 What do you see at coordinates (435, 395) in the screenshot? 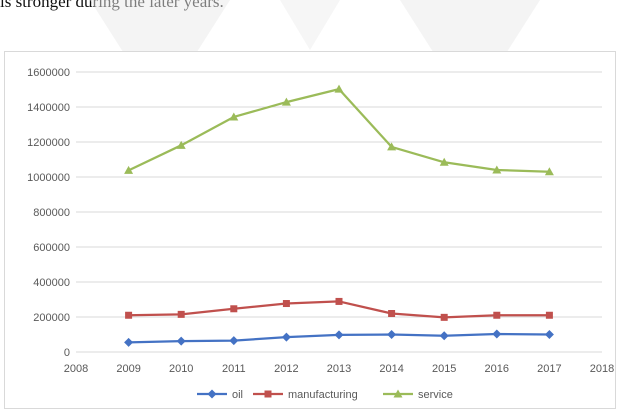
I see `legend-label: service` at bounding box center [435, 395].